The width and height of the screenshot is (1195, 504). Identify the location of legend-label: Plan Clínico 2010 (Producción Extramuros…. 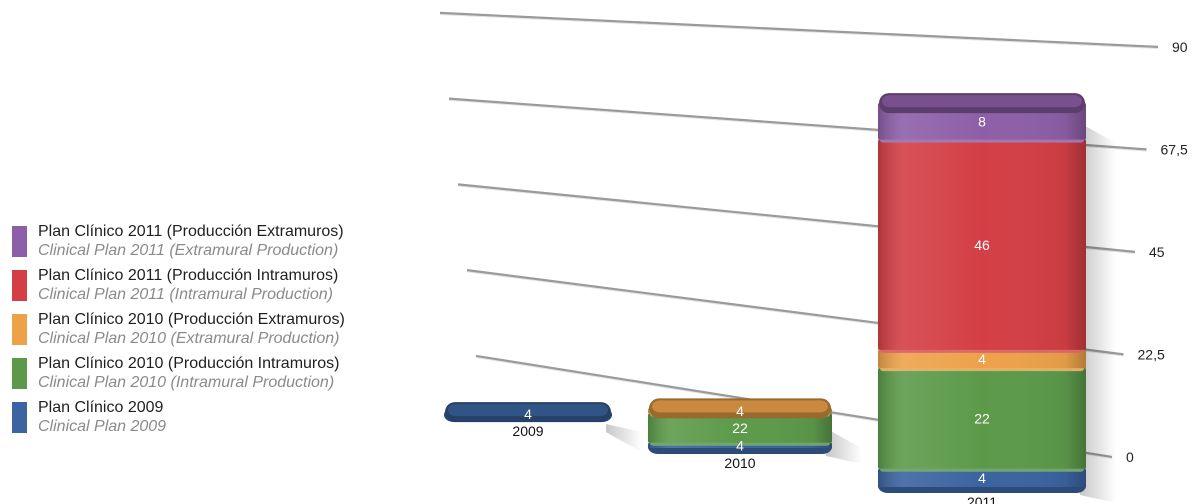
(191, 319).